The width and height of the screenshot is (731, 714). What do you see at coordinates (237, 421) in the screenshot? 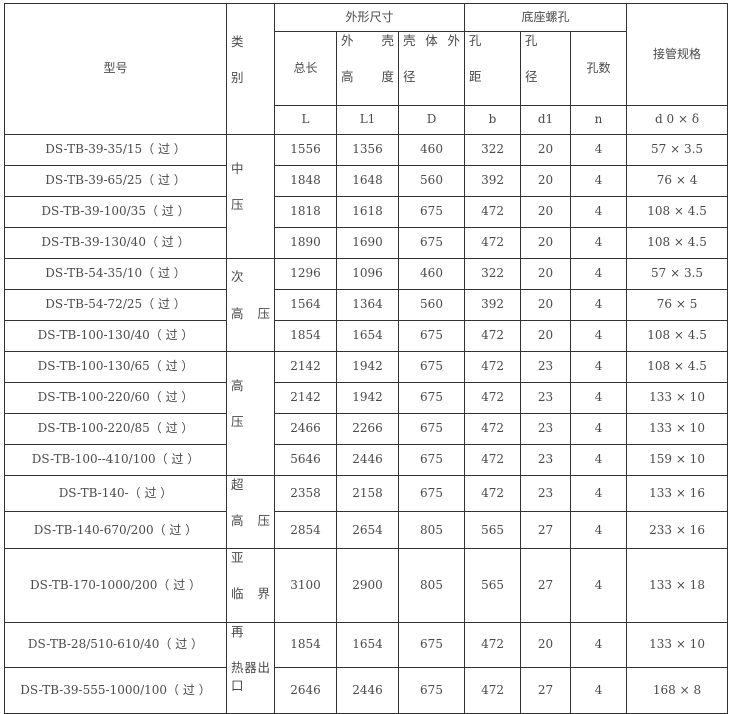
I see `cell-category-line2: 压` at bounding box center [237, 421].